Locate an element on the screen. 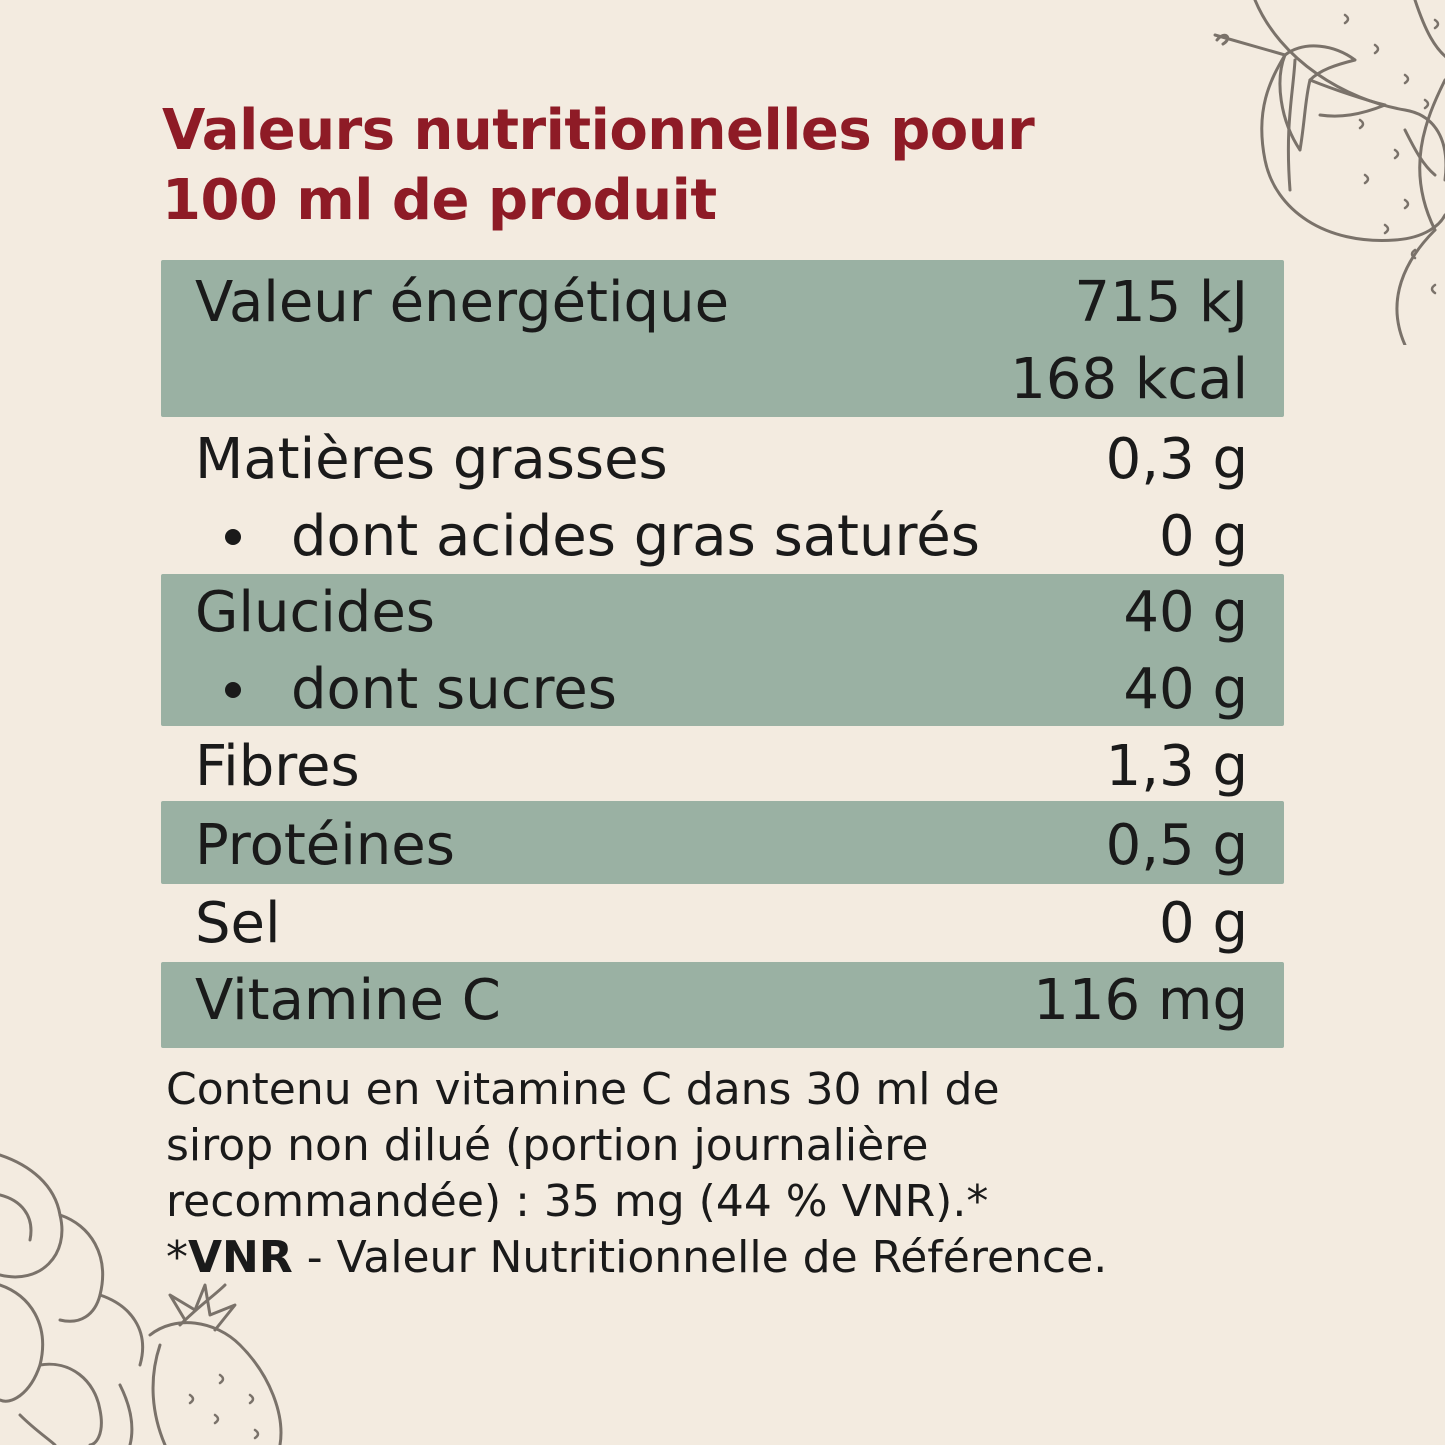  footnote-abbreviation: VNR is located at coordinates (240, 1257).